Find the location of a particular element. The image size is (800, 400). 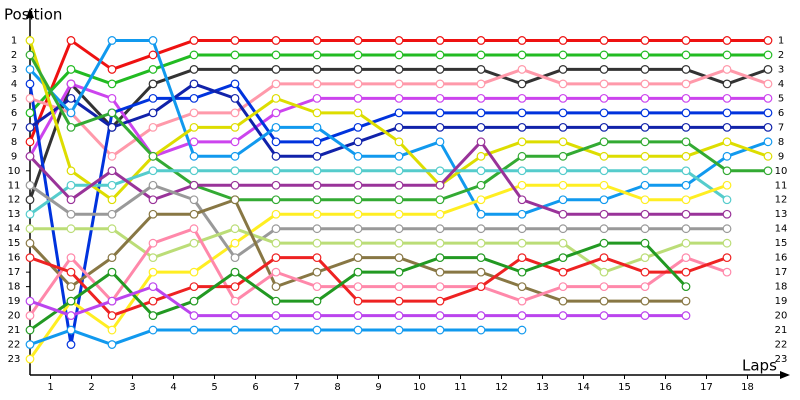

y-tick-label: 14 is located at coordinates (14, 229).